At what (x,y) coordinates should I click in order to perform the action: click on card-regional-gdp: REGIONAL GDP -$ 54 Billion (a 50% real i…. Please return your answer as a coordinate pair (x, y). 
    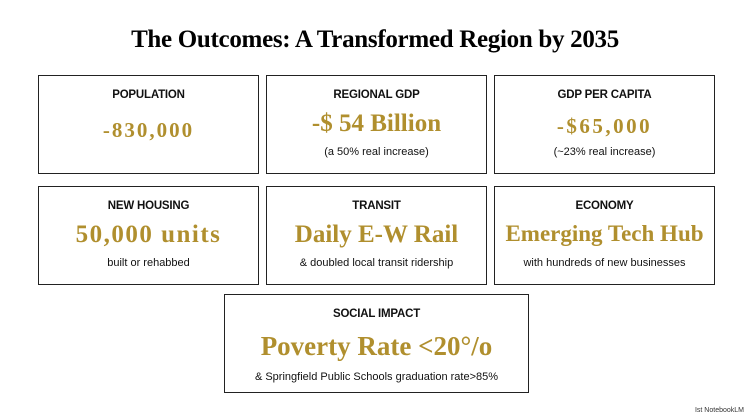
    Looking at the image, I should click on (376, 124).